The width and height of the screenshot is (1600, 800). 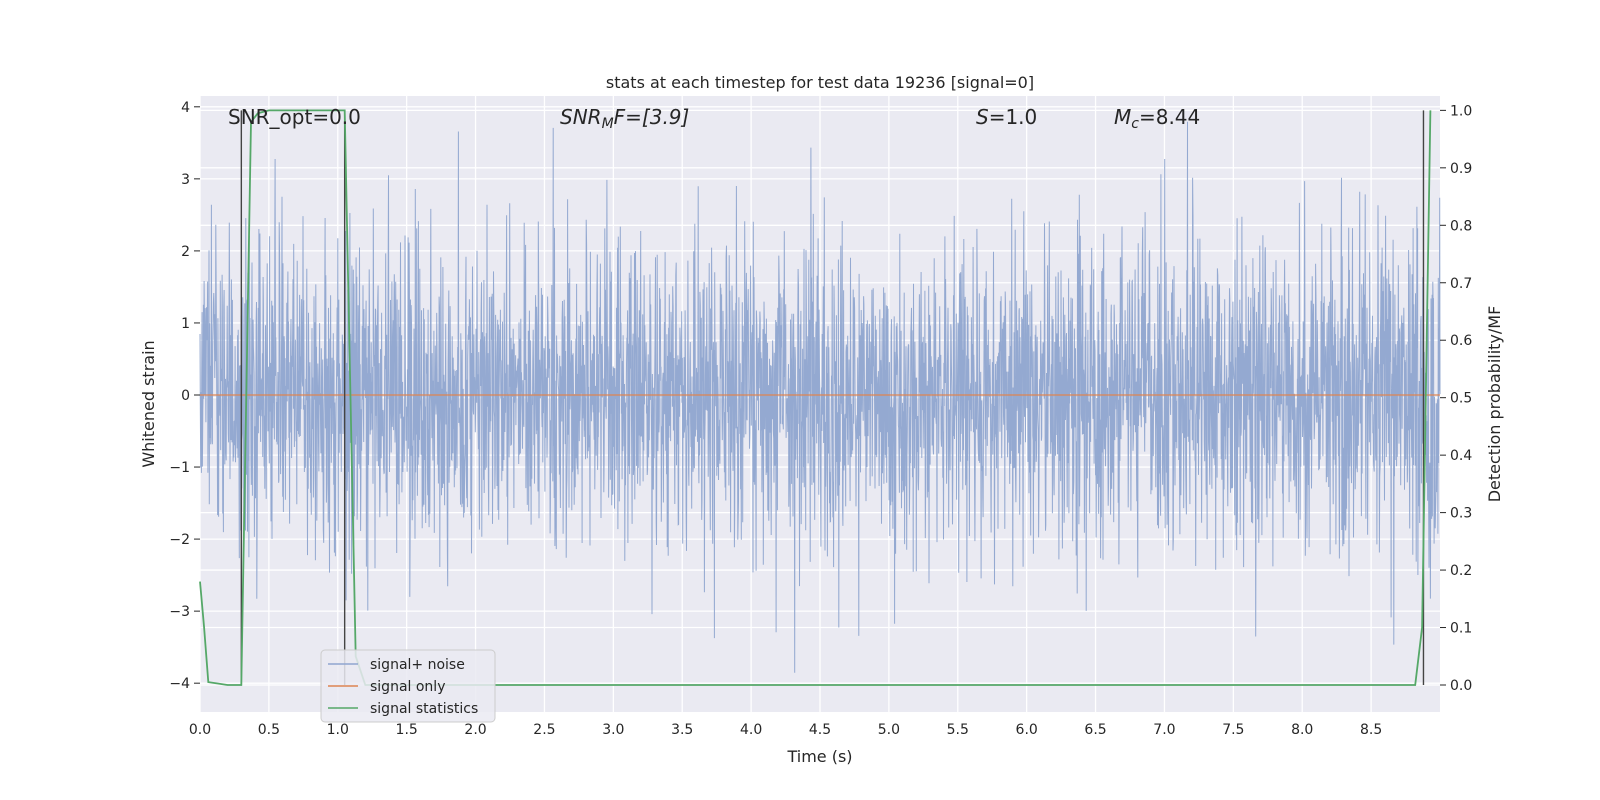 I want to click on annotation-snr-mf-rest: F=[3.9], so click(x=652, y=117).